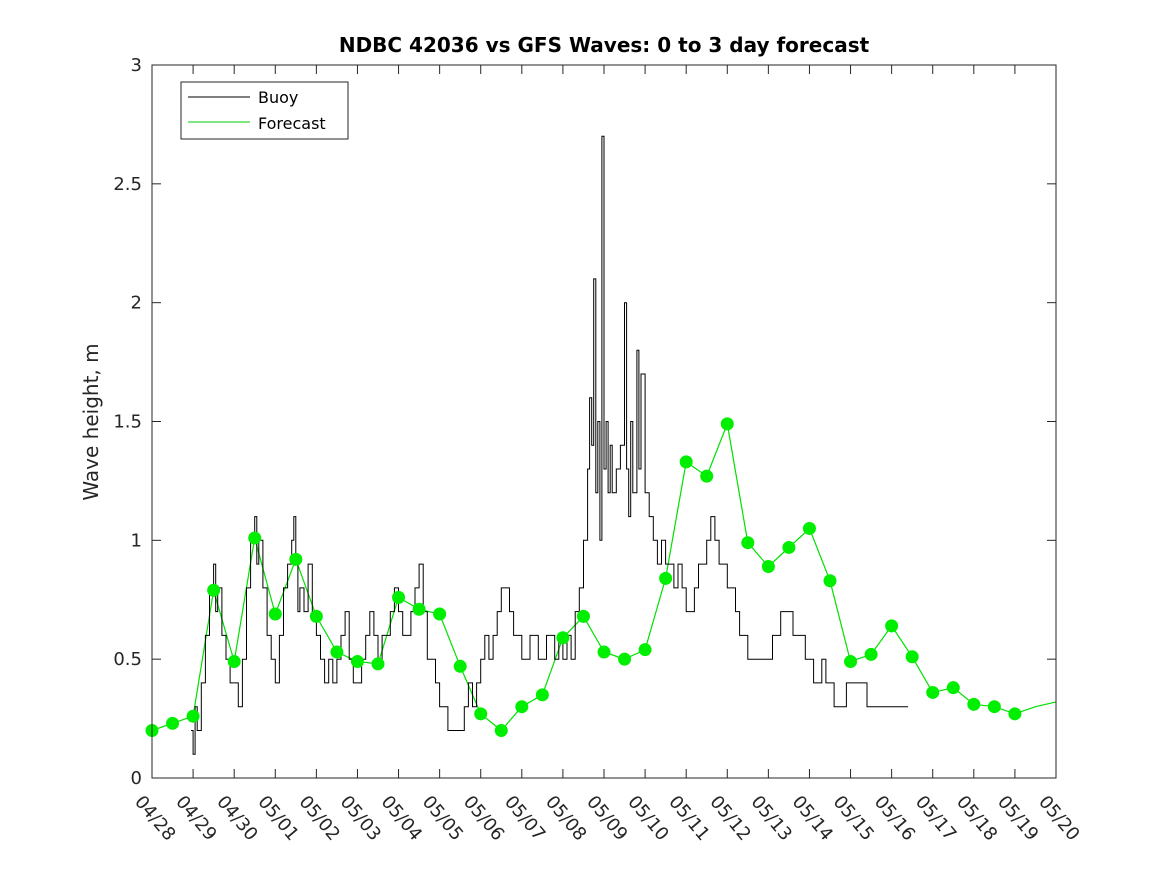  What do you see at coordinates (236, 818) in the screenshot?
I see `x-tick-label: 04/30` at bounding box center [236, 818].